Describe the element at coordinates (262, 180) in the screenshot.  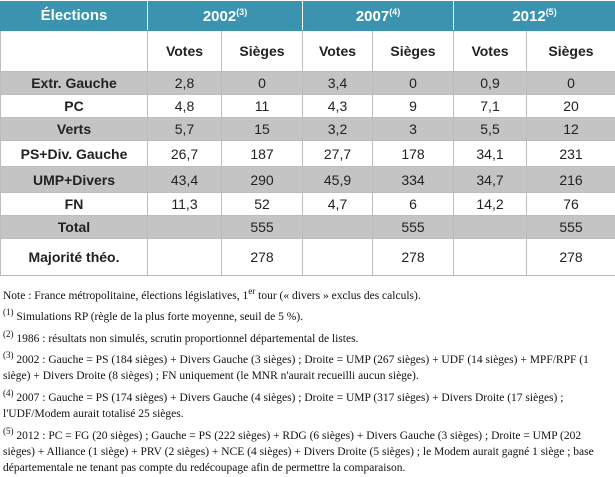
I see `cell-value: 290` at that location.